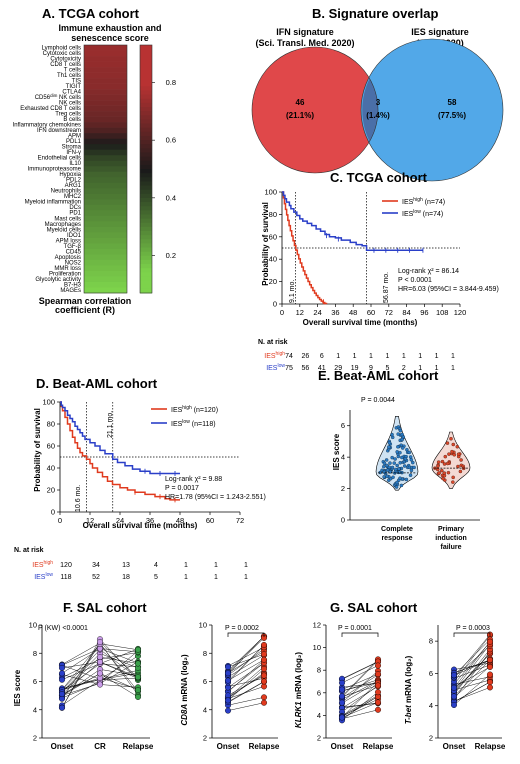 The image size is (520, 764). Describe the element at coordinates (431, 673) in the screenshot. I see `paired-y-tick-label: 6` at that location.